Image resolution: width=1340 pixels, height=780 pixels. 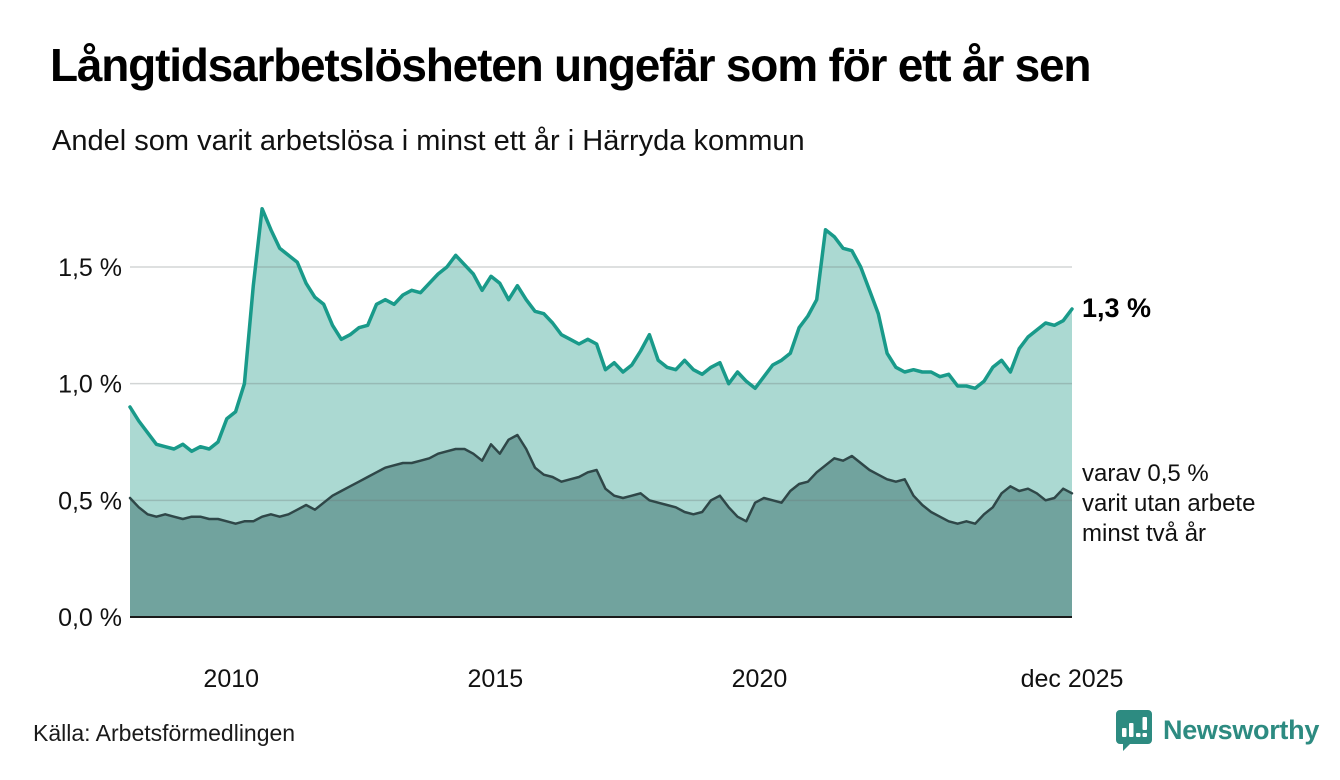 I want to click on y-axis-labels: 0,0 % 0,5 % 1,0 % 1,5 %, so click(x=90, y=443).